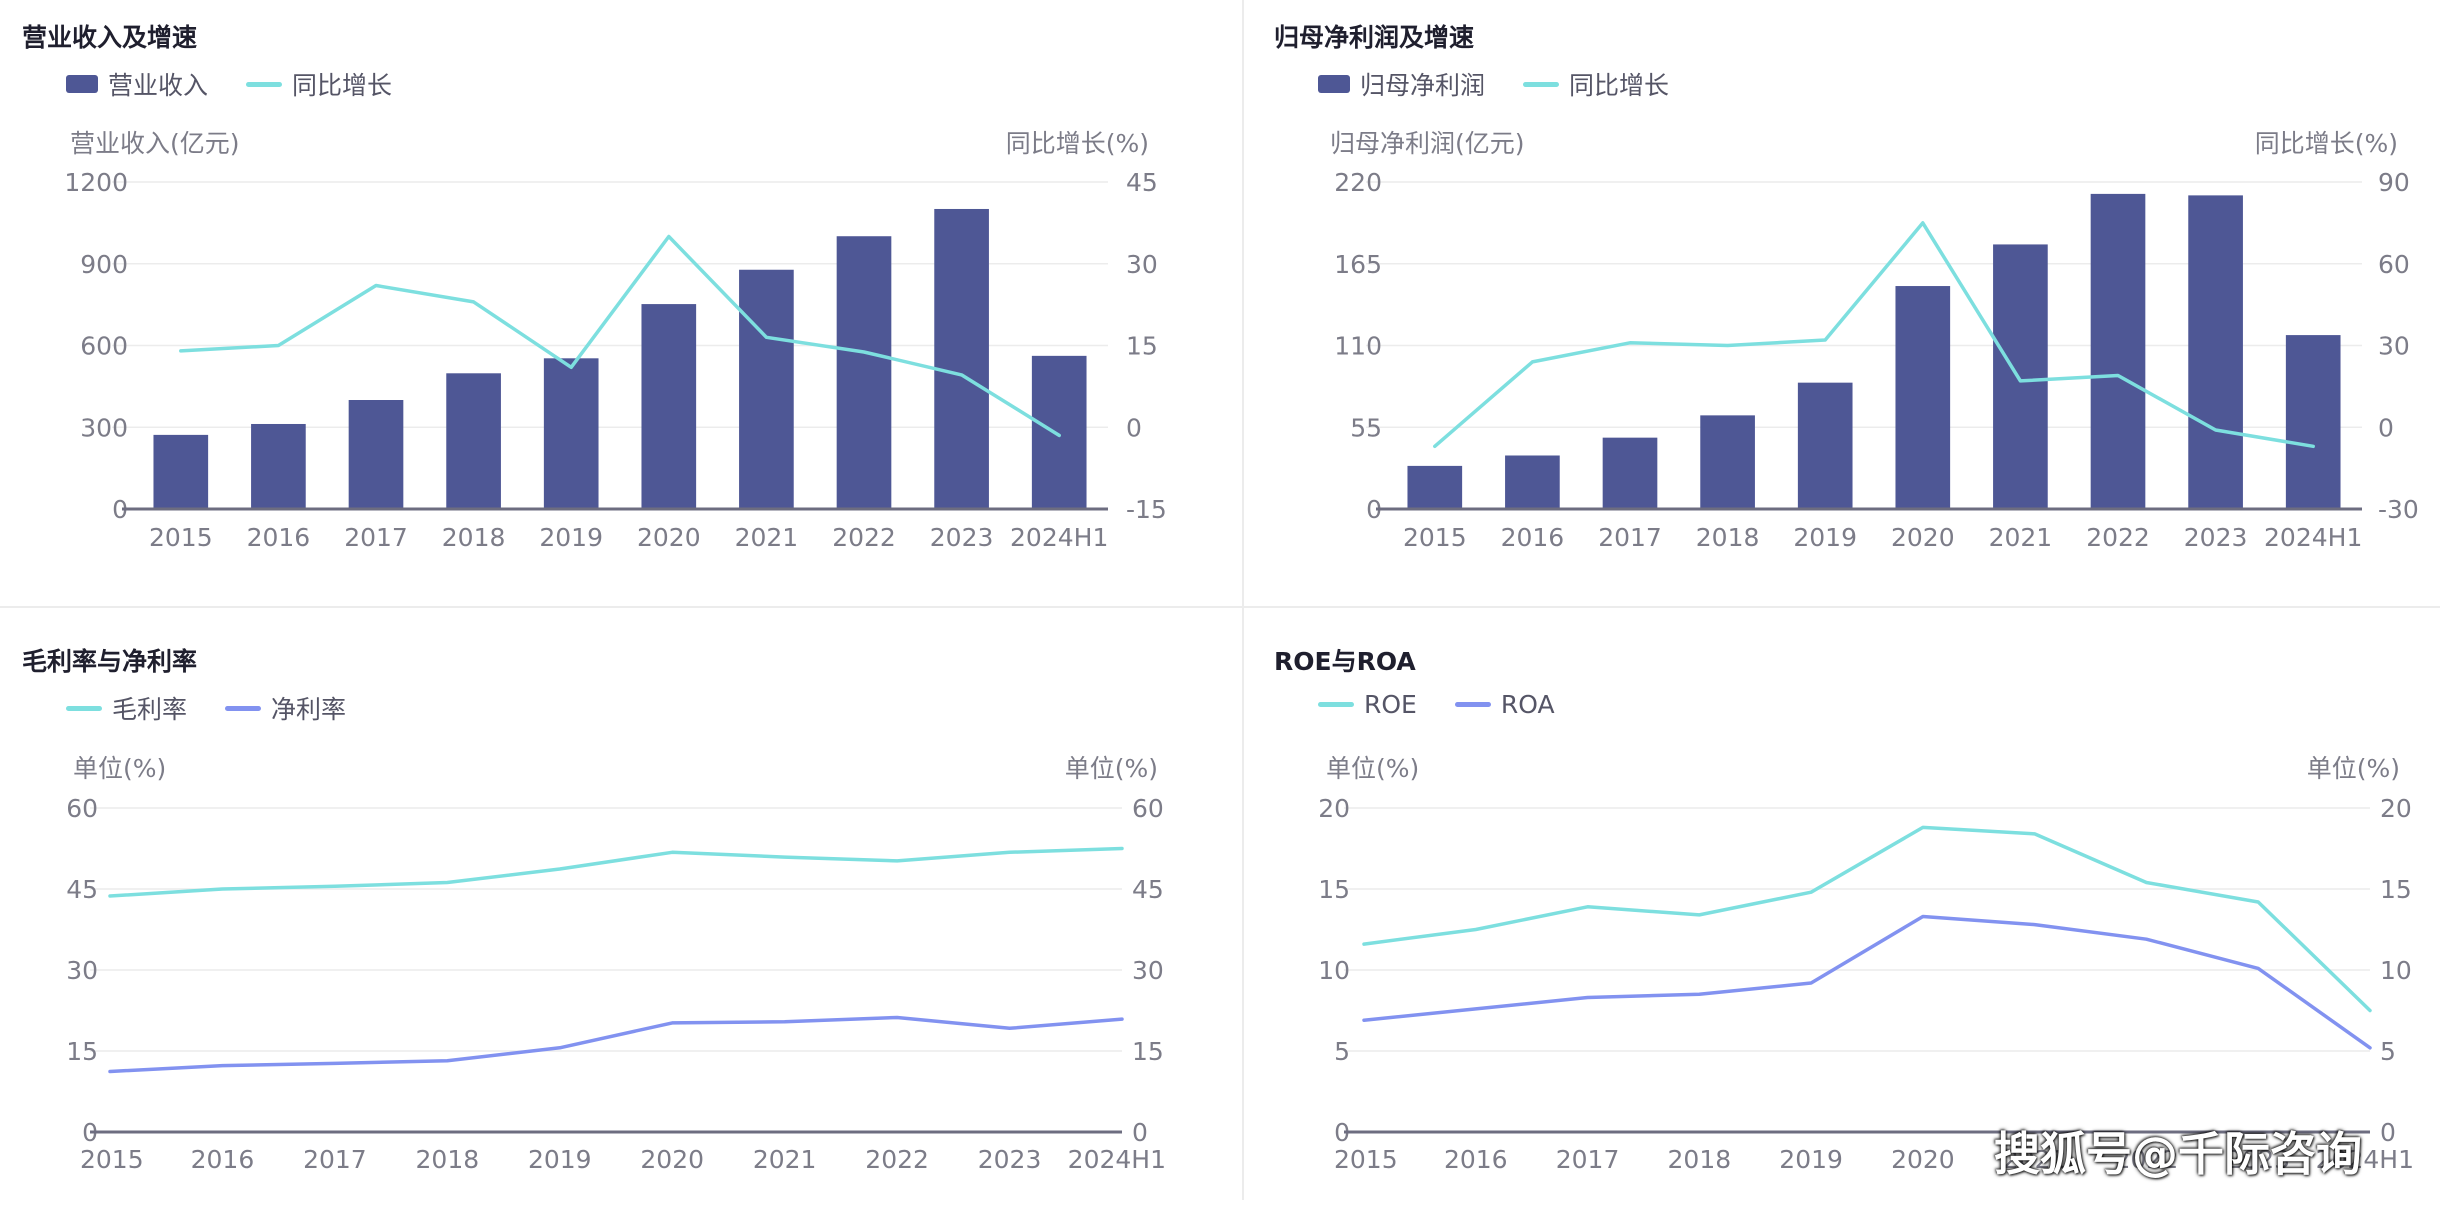  I want to click on legend-label-roa: ROA, so click(1527, 704).